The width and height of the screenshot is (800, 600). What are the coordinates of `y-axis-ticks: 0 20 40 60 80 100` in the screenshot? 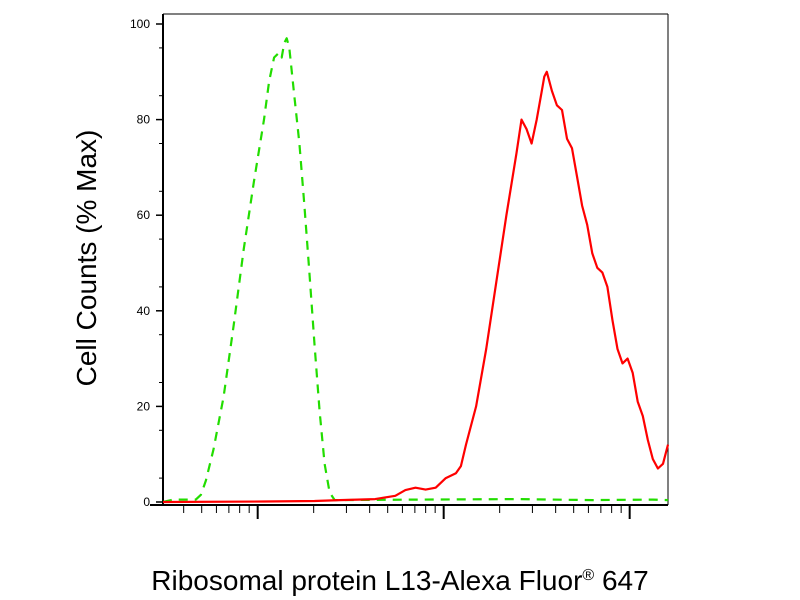 It's located at (147, 261).